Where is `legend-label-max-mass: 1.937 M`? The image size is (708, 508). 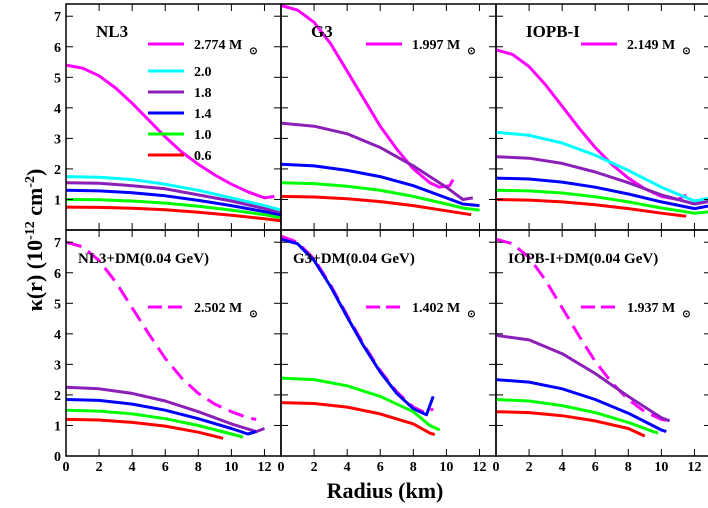 legend-label-max-mass: 1.937 M is located at coordinates (651, 308).